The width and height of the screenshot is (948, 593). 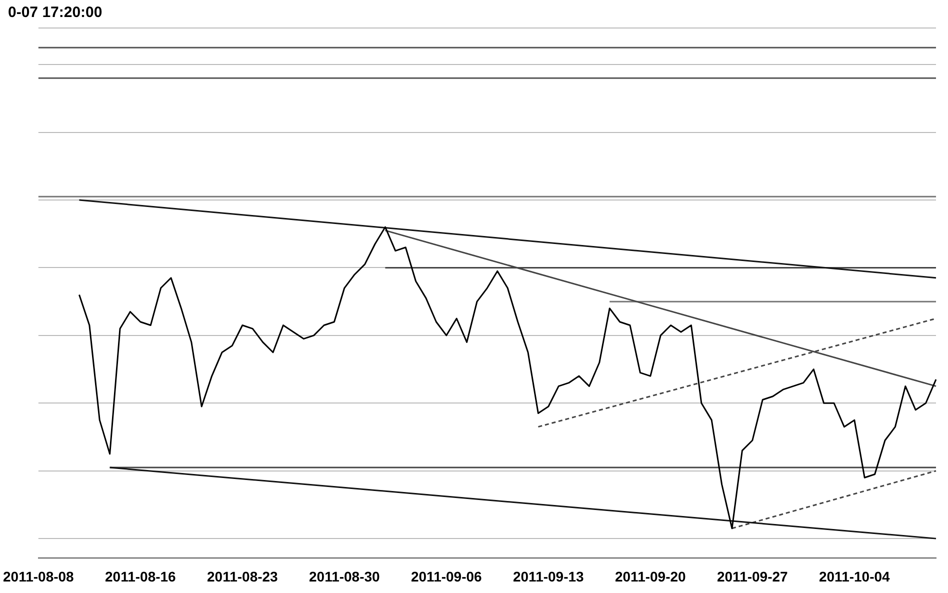 What do you see at coordinates (55, 13) in the screenshot?
I see `chart-title: 0-07 17:20:00` at bounding box center [55, 13].